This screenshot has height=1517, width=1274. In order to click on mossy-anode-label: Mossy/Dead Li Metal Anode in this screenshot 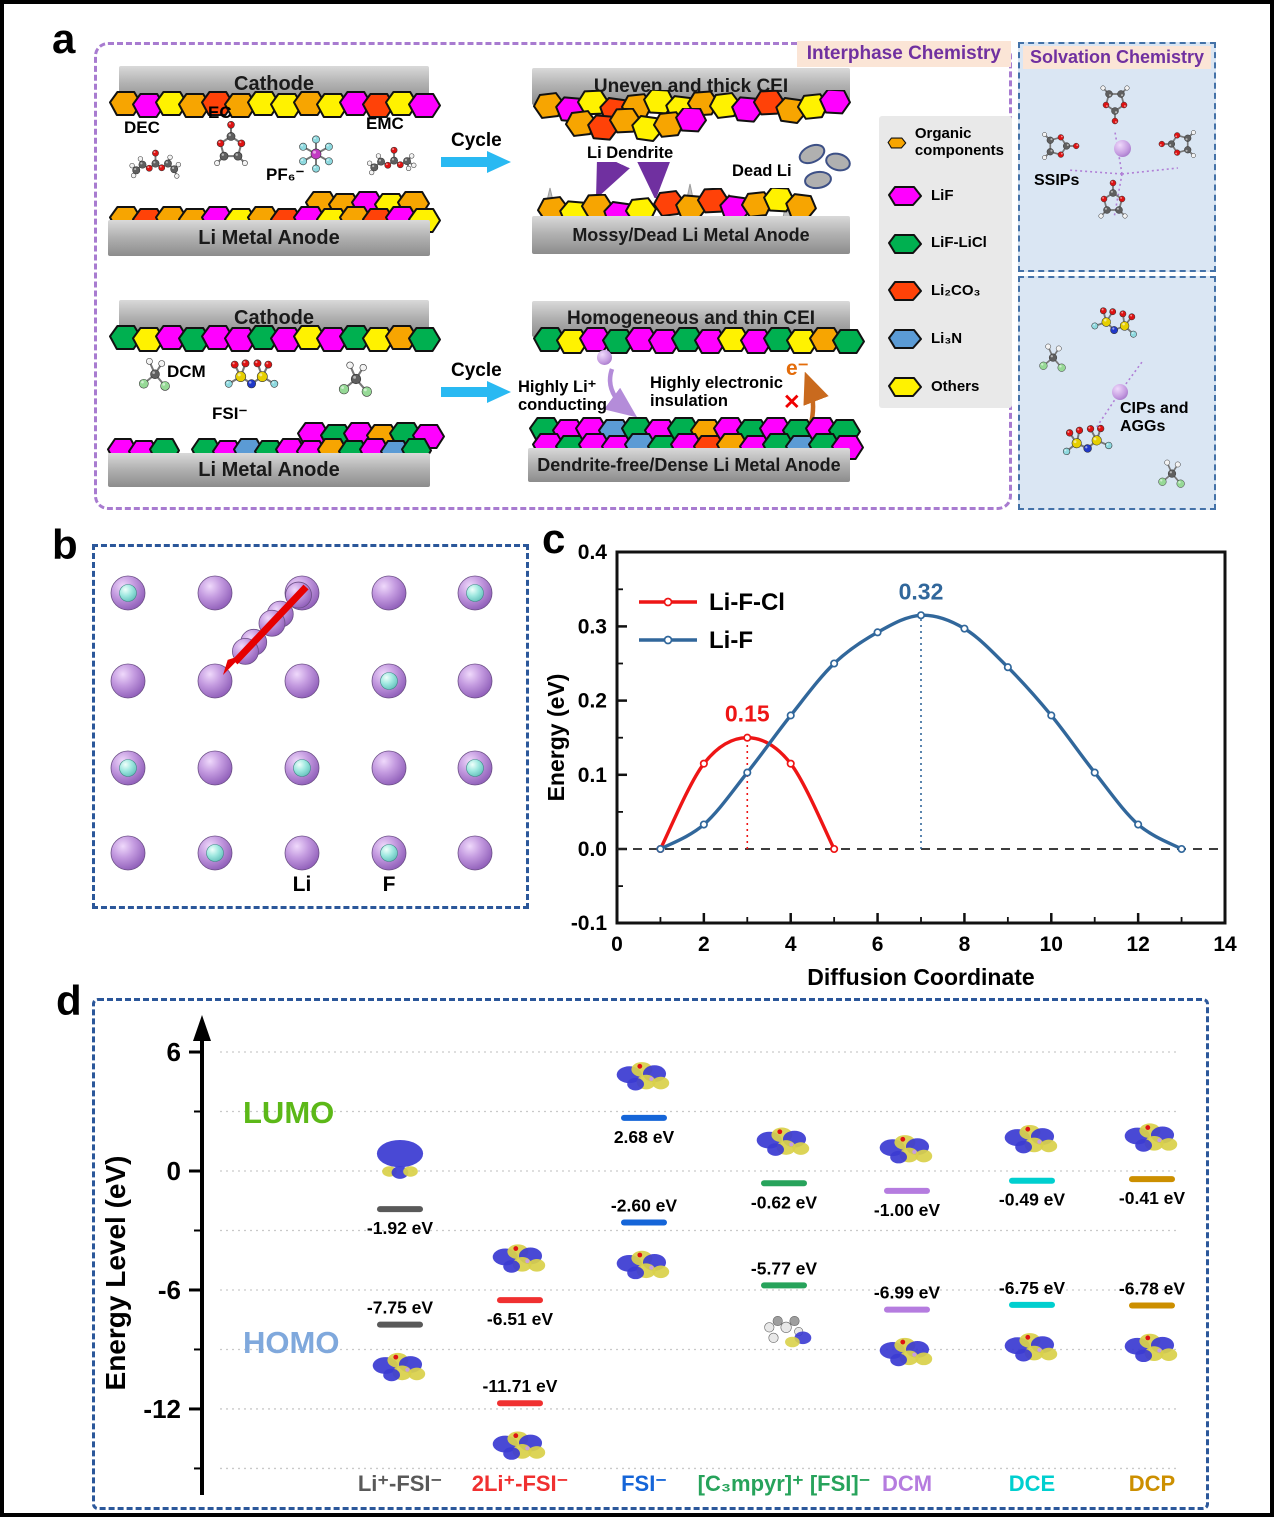, I will do `click(691, 234)`.